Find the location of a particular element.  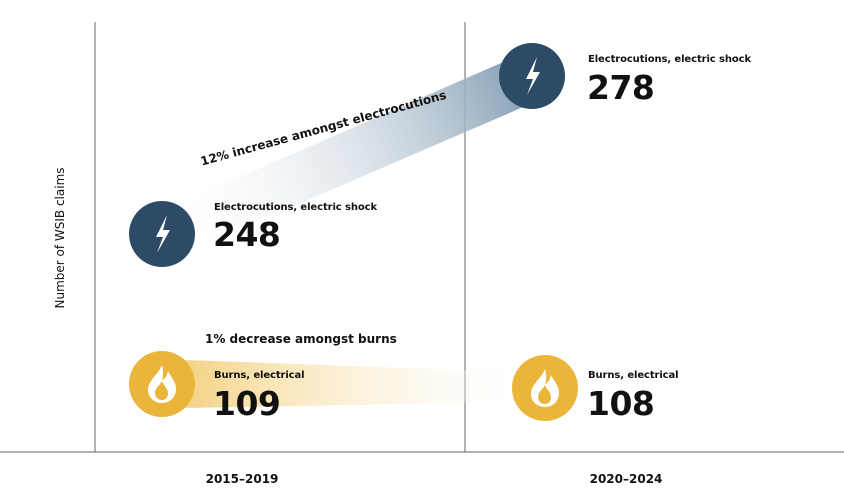

x-tick-2020-2024: 2020–2024 is located at coordinates (626, 479).